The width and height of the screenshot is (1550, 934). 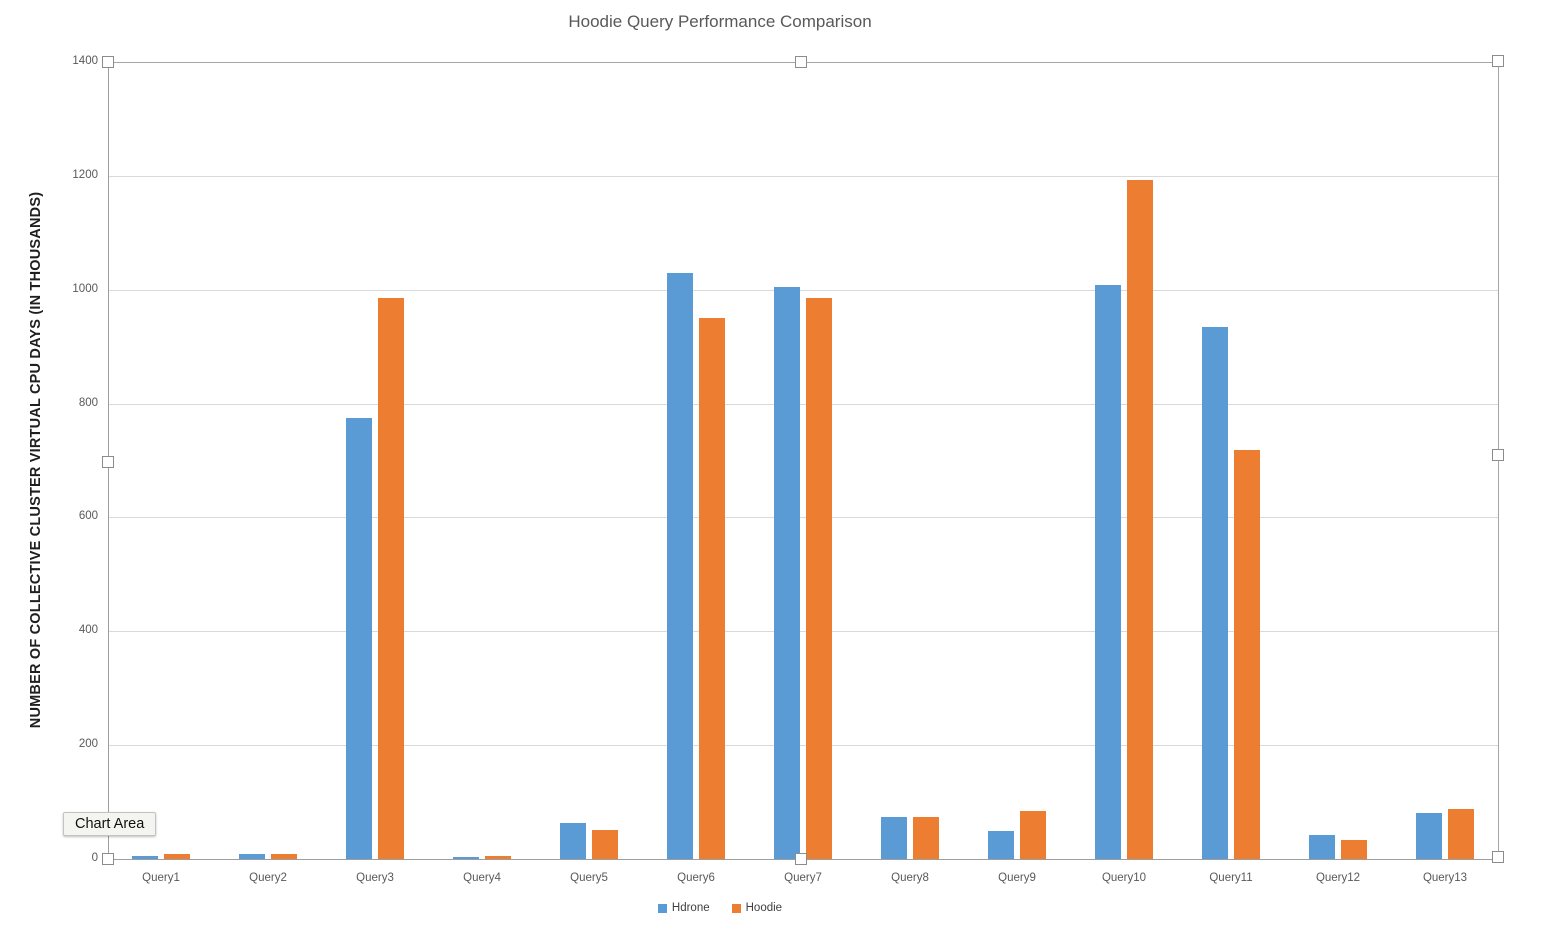 What do you see at coordinates (161, 878) in the screenshot?
I see `x-tick-label-query1: Query1` at bounding box center [161, 878].